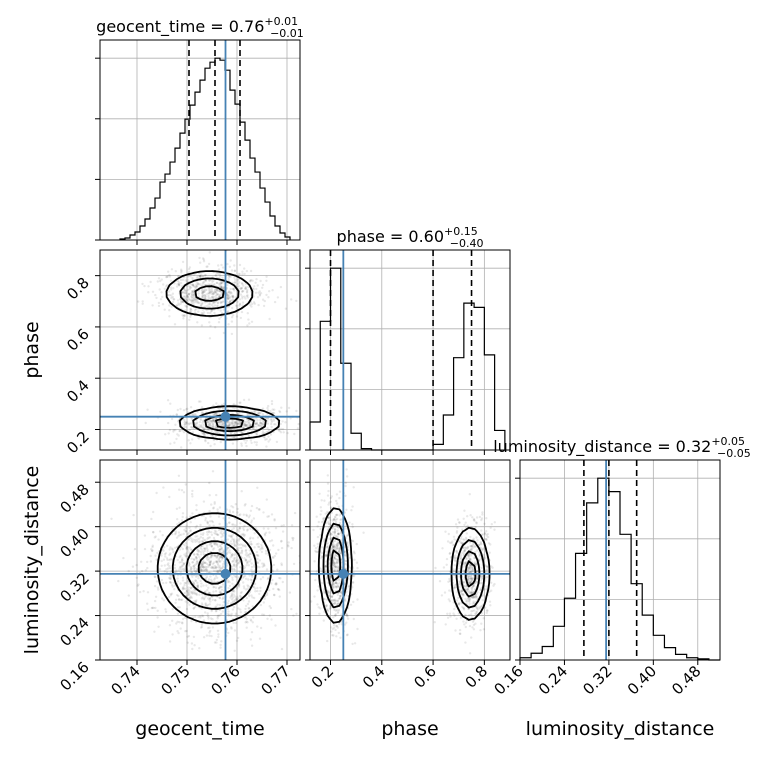 This screenshot has height=760, width=760. What do you see at coordinates (275, 680) in the screenshot?
I see `xtick-label-geocent_time: 0.77` at bounding box center [275, 680].